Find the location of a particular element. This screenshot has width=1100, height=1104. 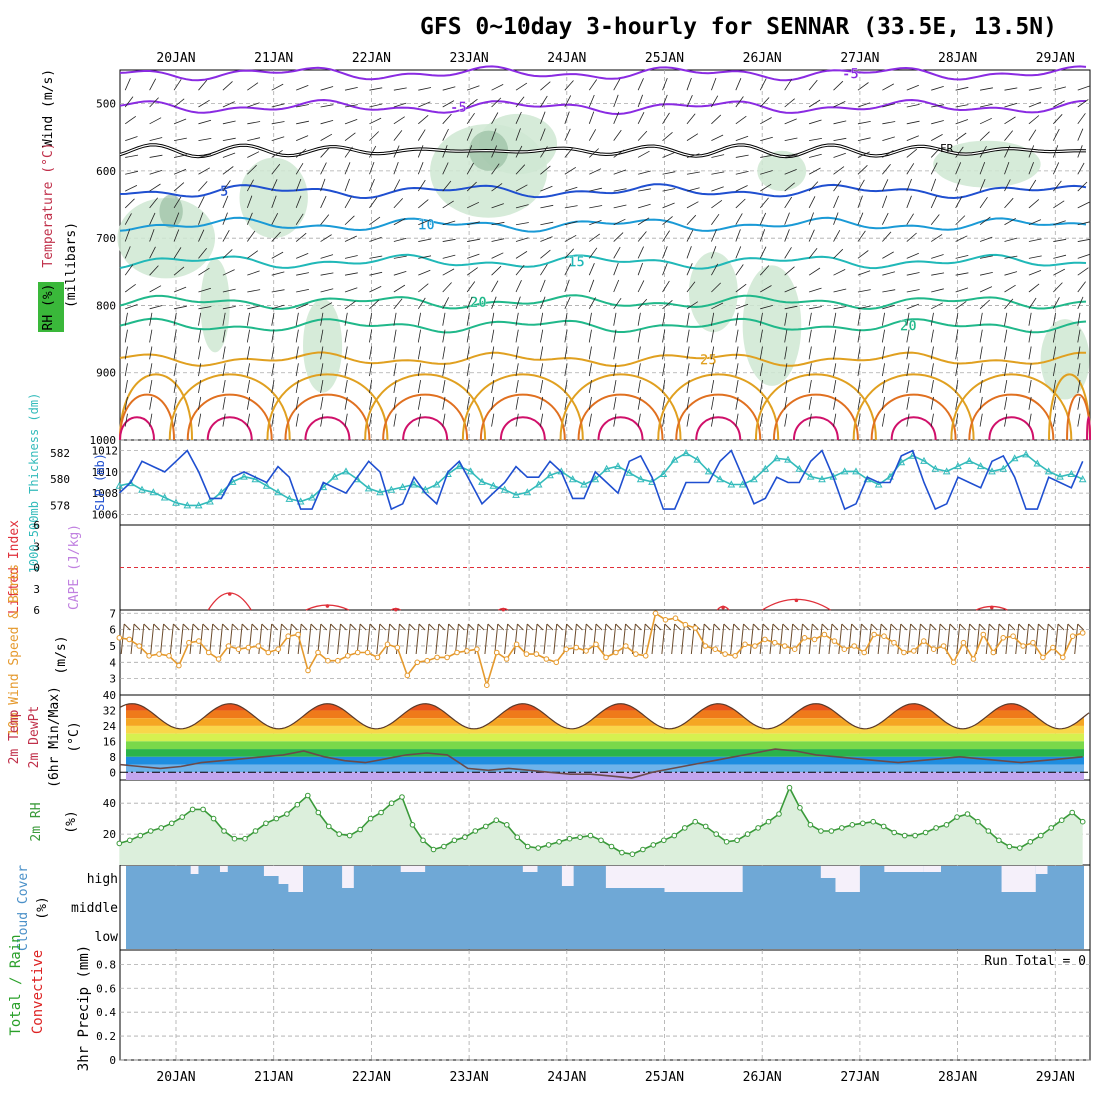

x-label-top-29JAN: 29JAN is located at coordinates (1055, 58).